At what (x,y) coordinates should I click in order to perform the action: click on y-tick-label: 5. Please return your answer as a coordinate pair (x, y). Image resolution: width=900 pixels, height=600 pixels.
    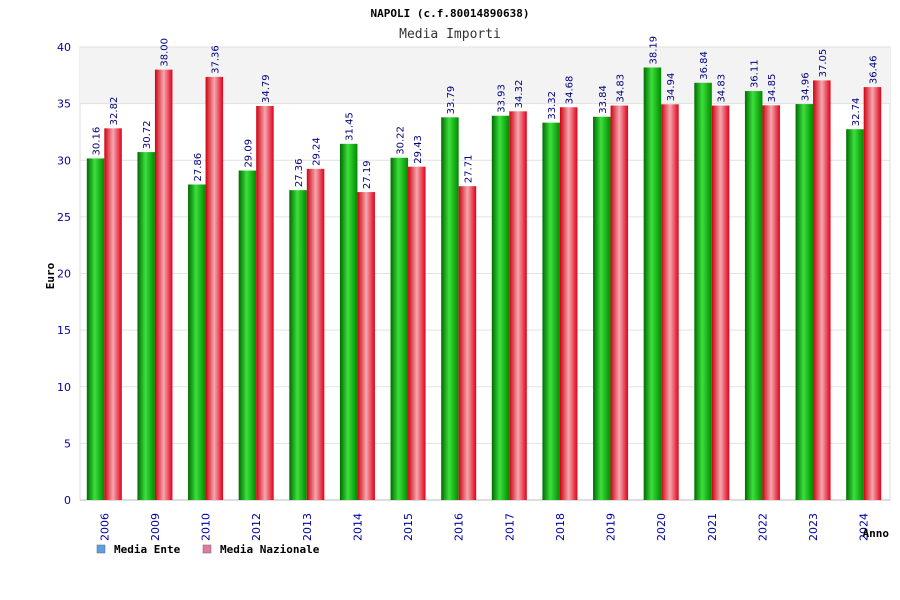
    Looking at the image, I should click on (67, 443).